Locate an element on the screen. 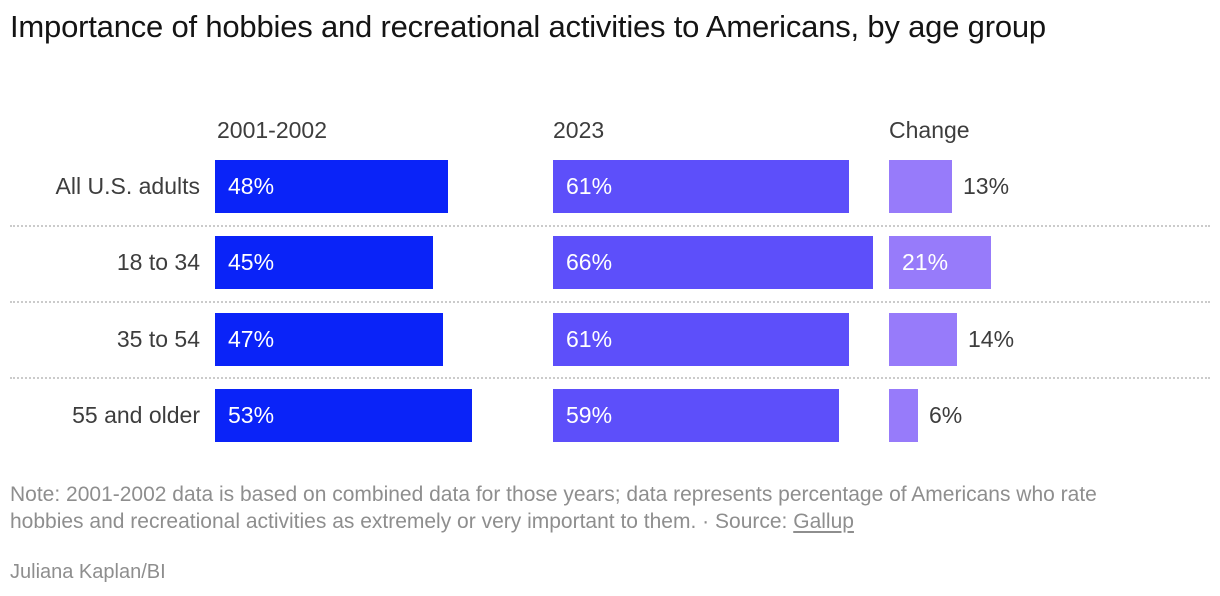 The image size is (1220, 596). bar-change-35-to-54: 14% is located at coordinates (951, 339).